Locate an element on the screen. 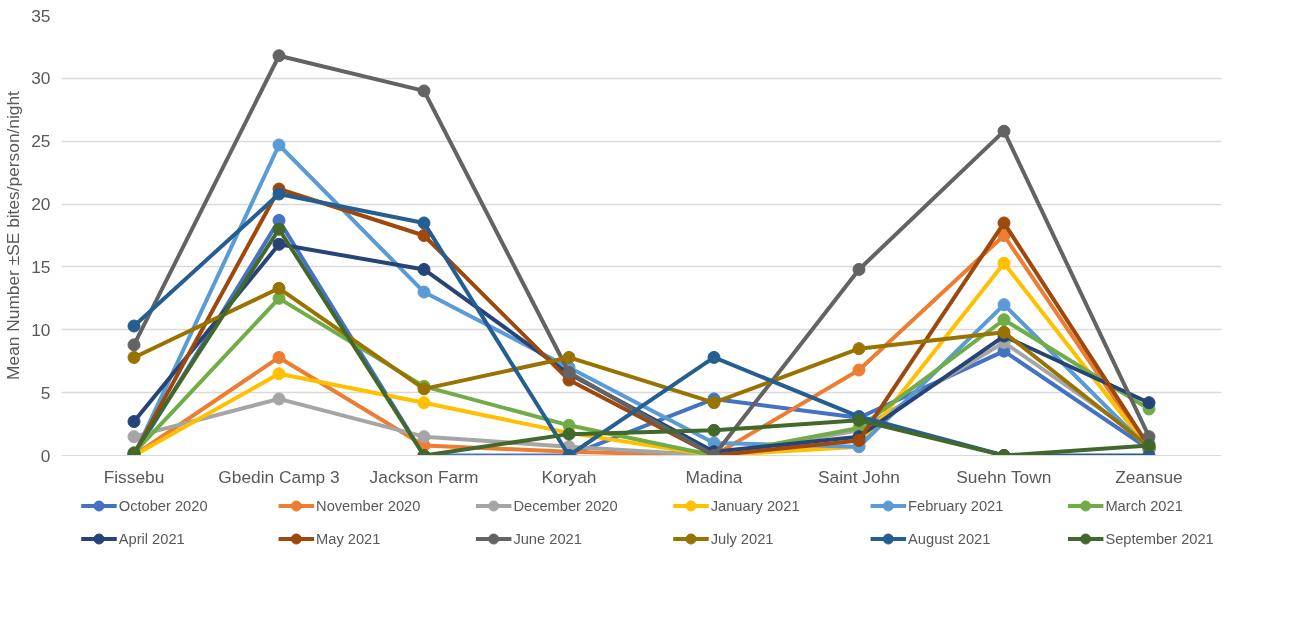 The height and width of the screenshot is (624, 1293). y-tick-label: 35 is located at coordinates (41, 15).